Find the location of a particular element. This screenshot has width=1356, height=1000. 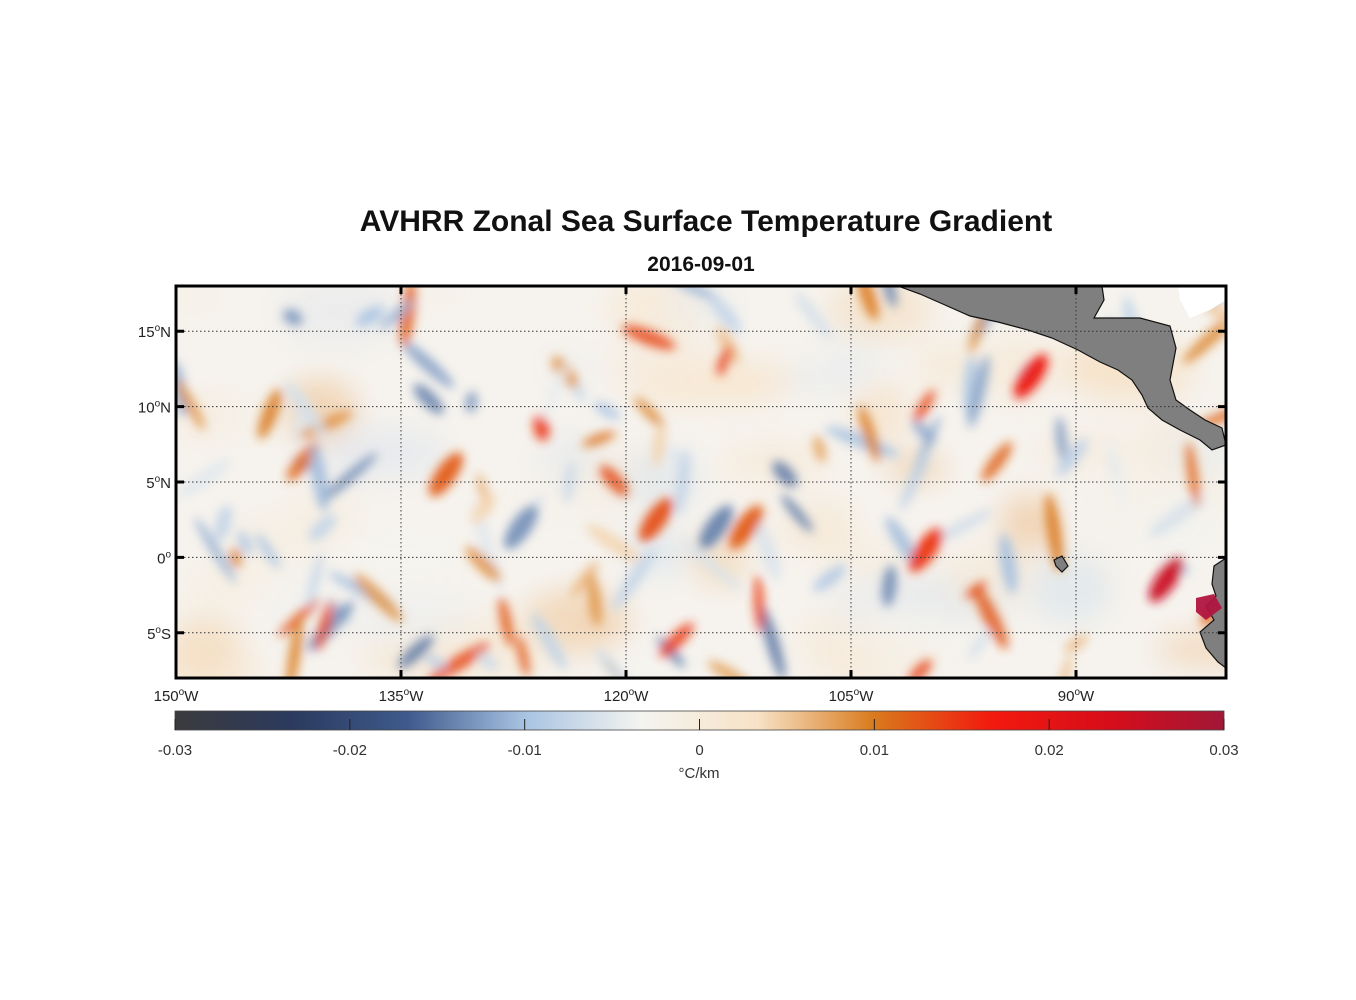

y-tick-label: 10oN is located at coordinates (154, 408).